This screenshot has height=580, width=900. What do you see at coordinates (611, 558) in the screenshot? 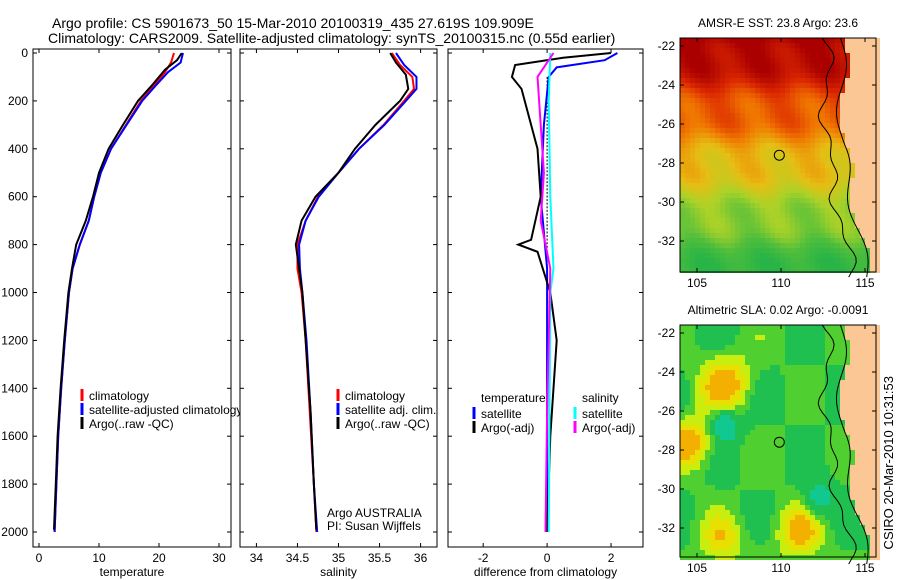
I see `x-tick-label: 2` at bounding box center [611, 558].